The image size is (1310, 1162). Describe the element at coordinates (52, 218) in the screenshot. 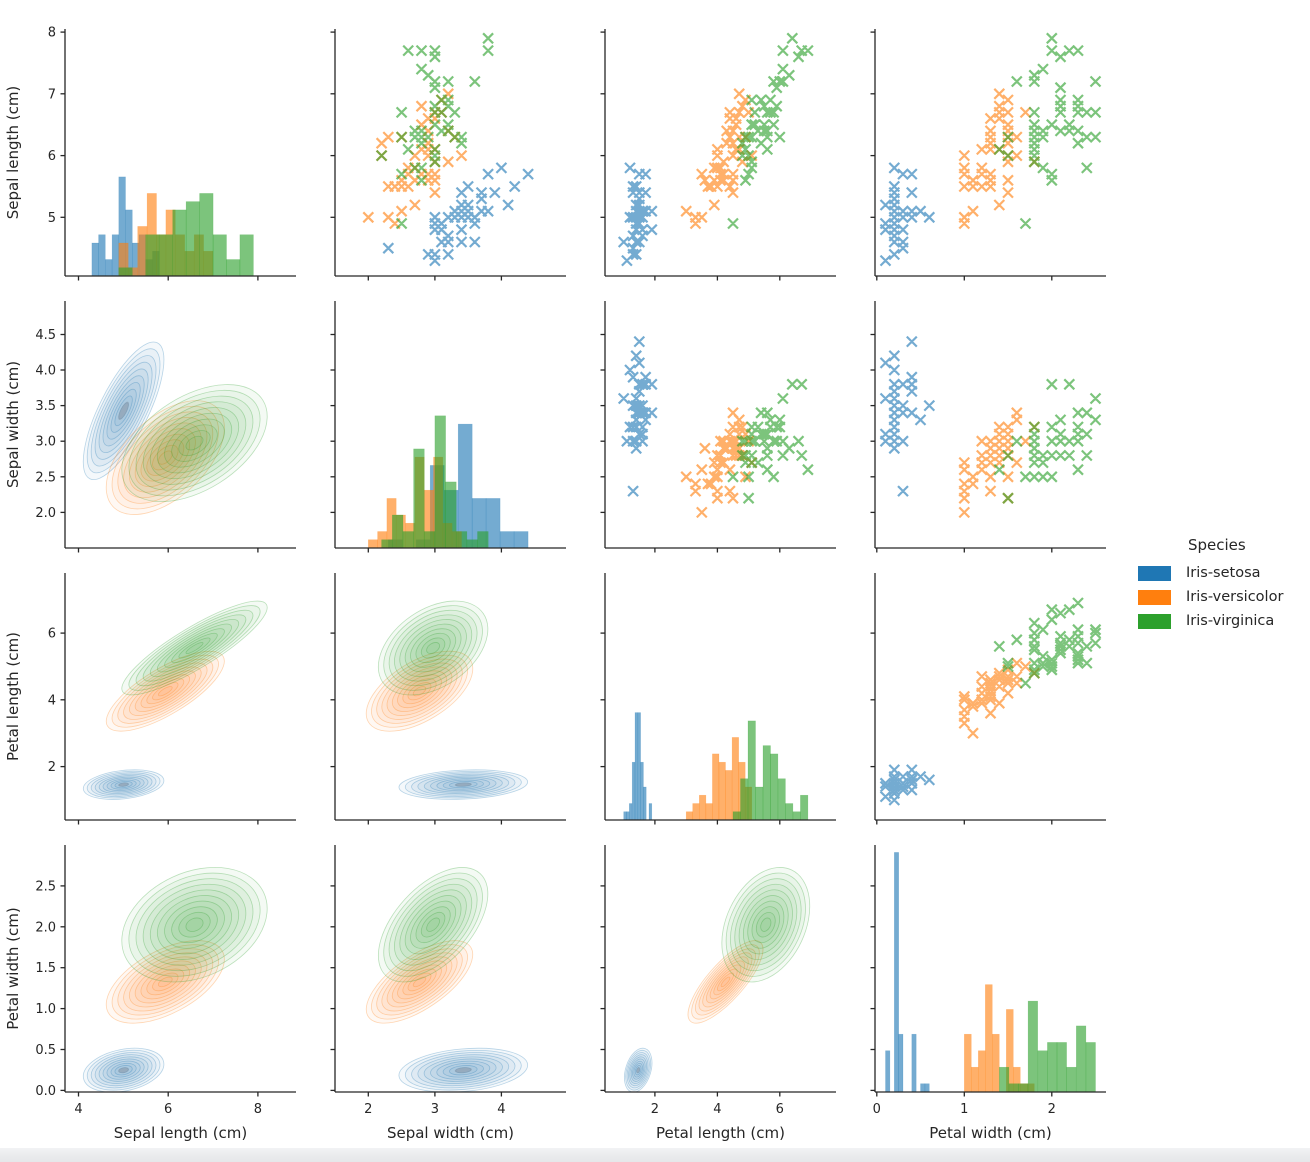

I see `y-tick-label: 5` at that location.